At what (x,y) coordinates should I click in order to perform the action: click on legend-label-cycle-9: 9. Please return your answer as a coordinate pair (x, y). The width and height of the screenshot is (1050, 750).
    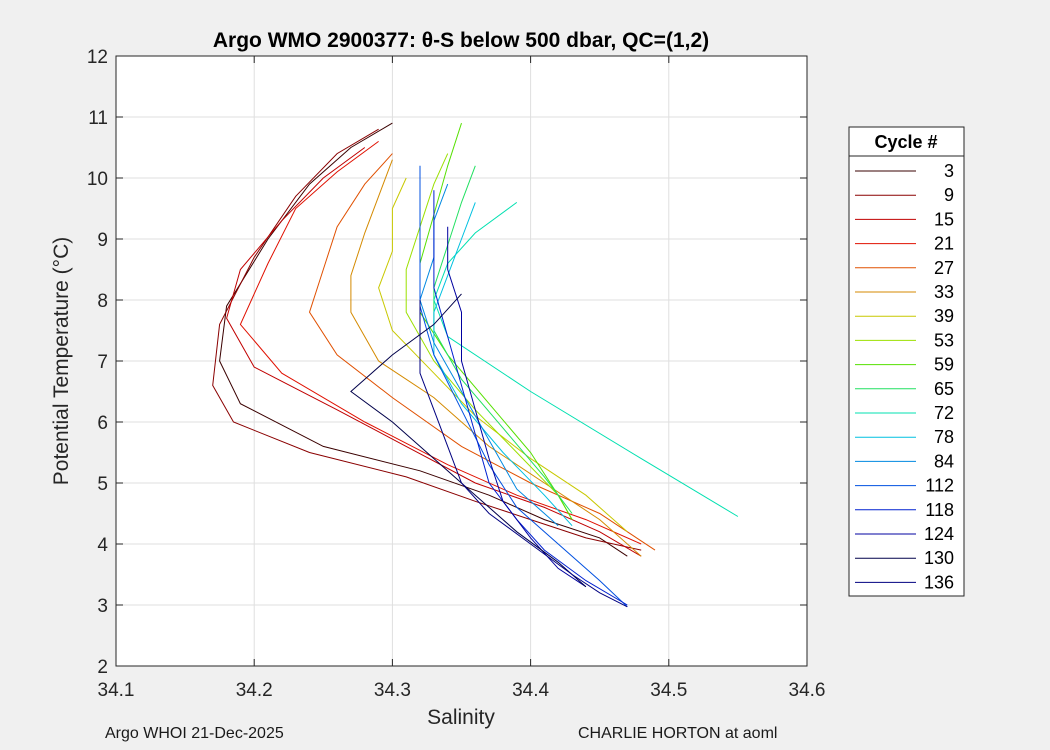
    Looking at the image, I should click on (949, 195).